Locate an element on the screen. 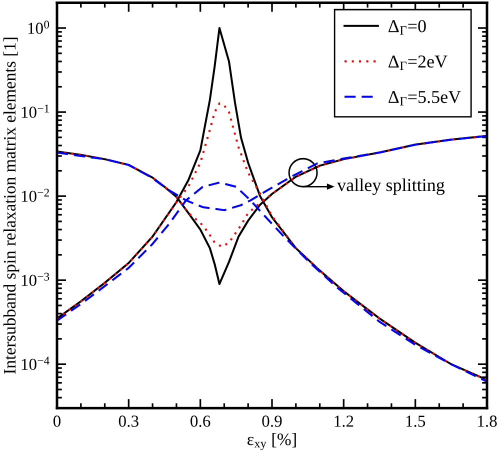 The height and width of the screenshot is (455, 500). y-axis-title: Intersubband spin relaxation matrix elements [1] is located at coordinates (11, 206).